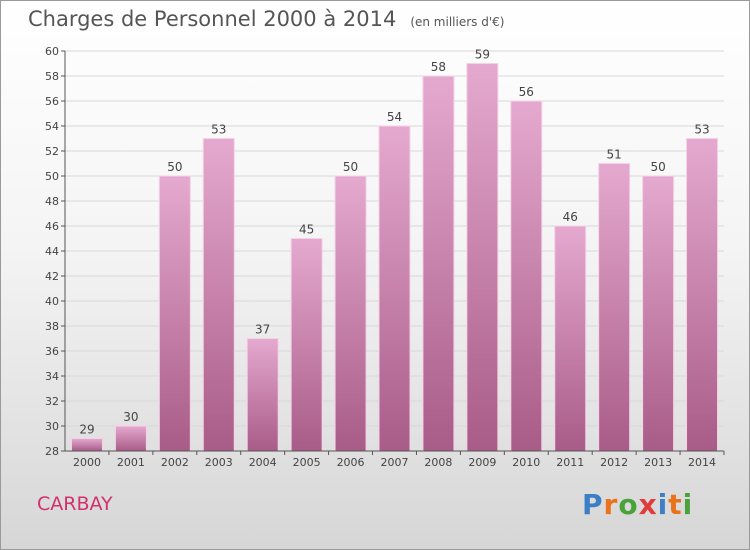 This screenshot has width=750, height=550. Describe the element at coordinates (593, 504) in the screenshot. I see `logo-letter: P` at that location.